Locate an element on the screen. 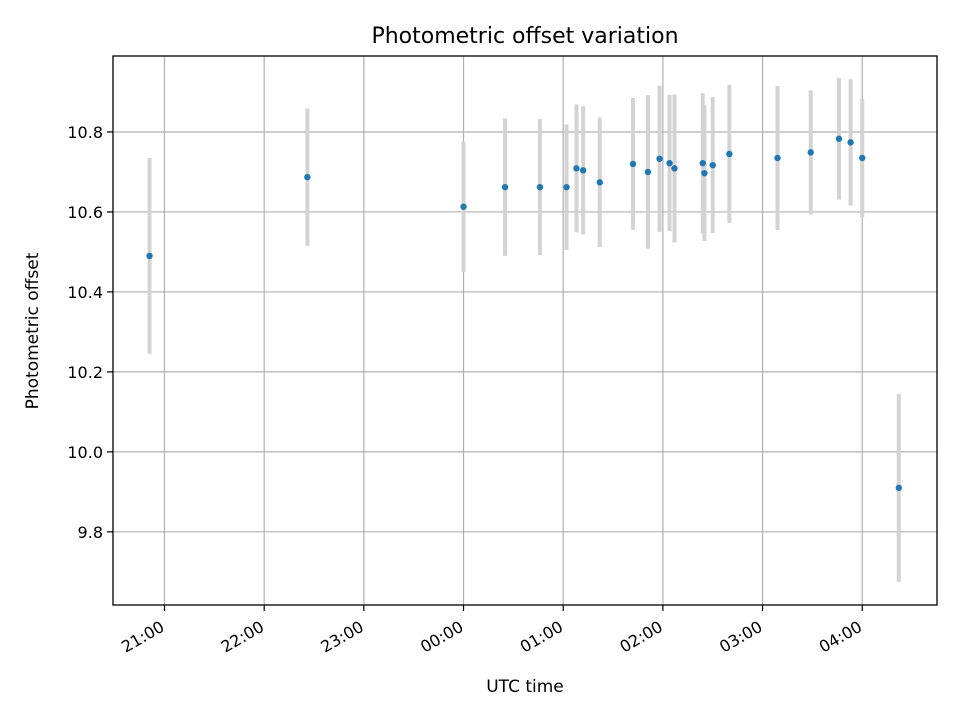 This screenshot has width=960, height=720. y-axis-ticks: 9.8 10.0 10.2 10.4 10.6 10.8 is located at coordinates (90, 332).